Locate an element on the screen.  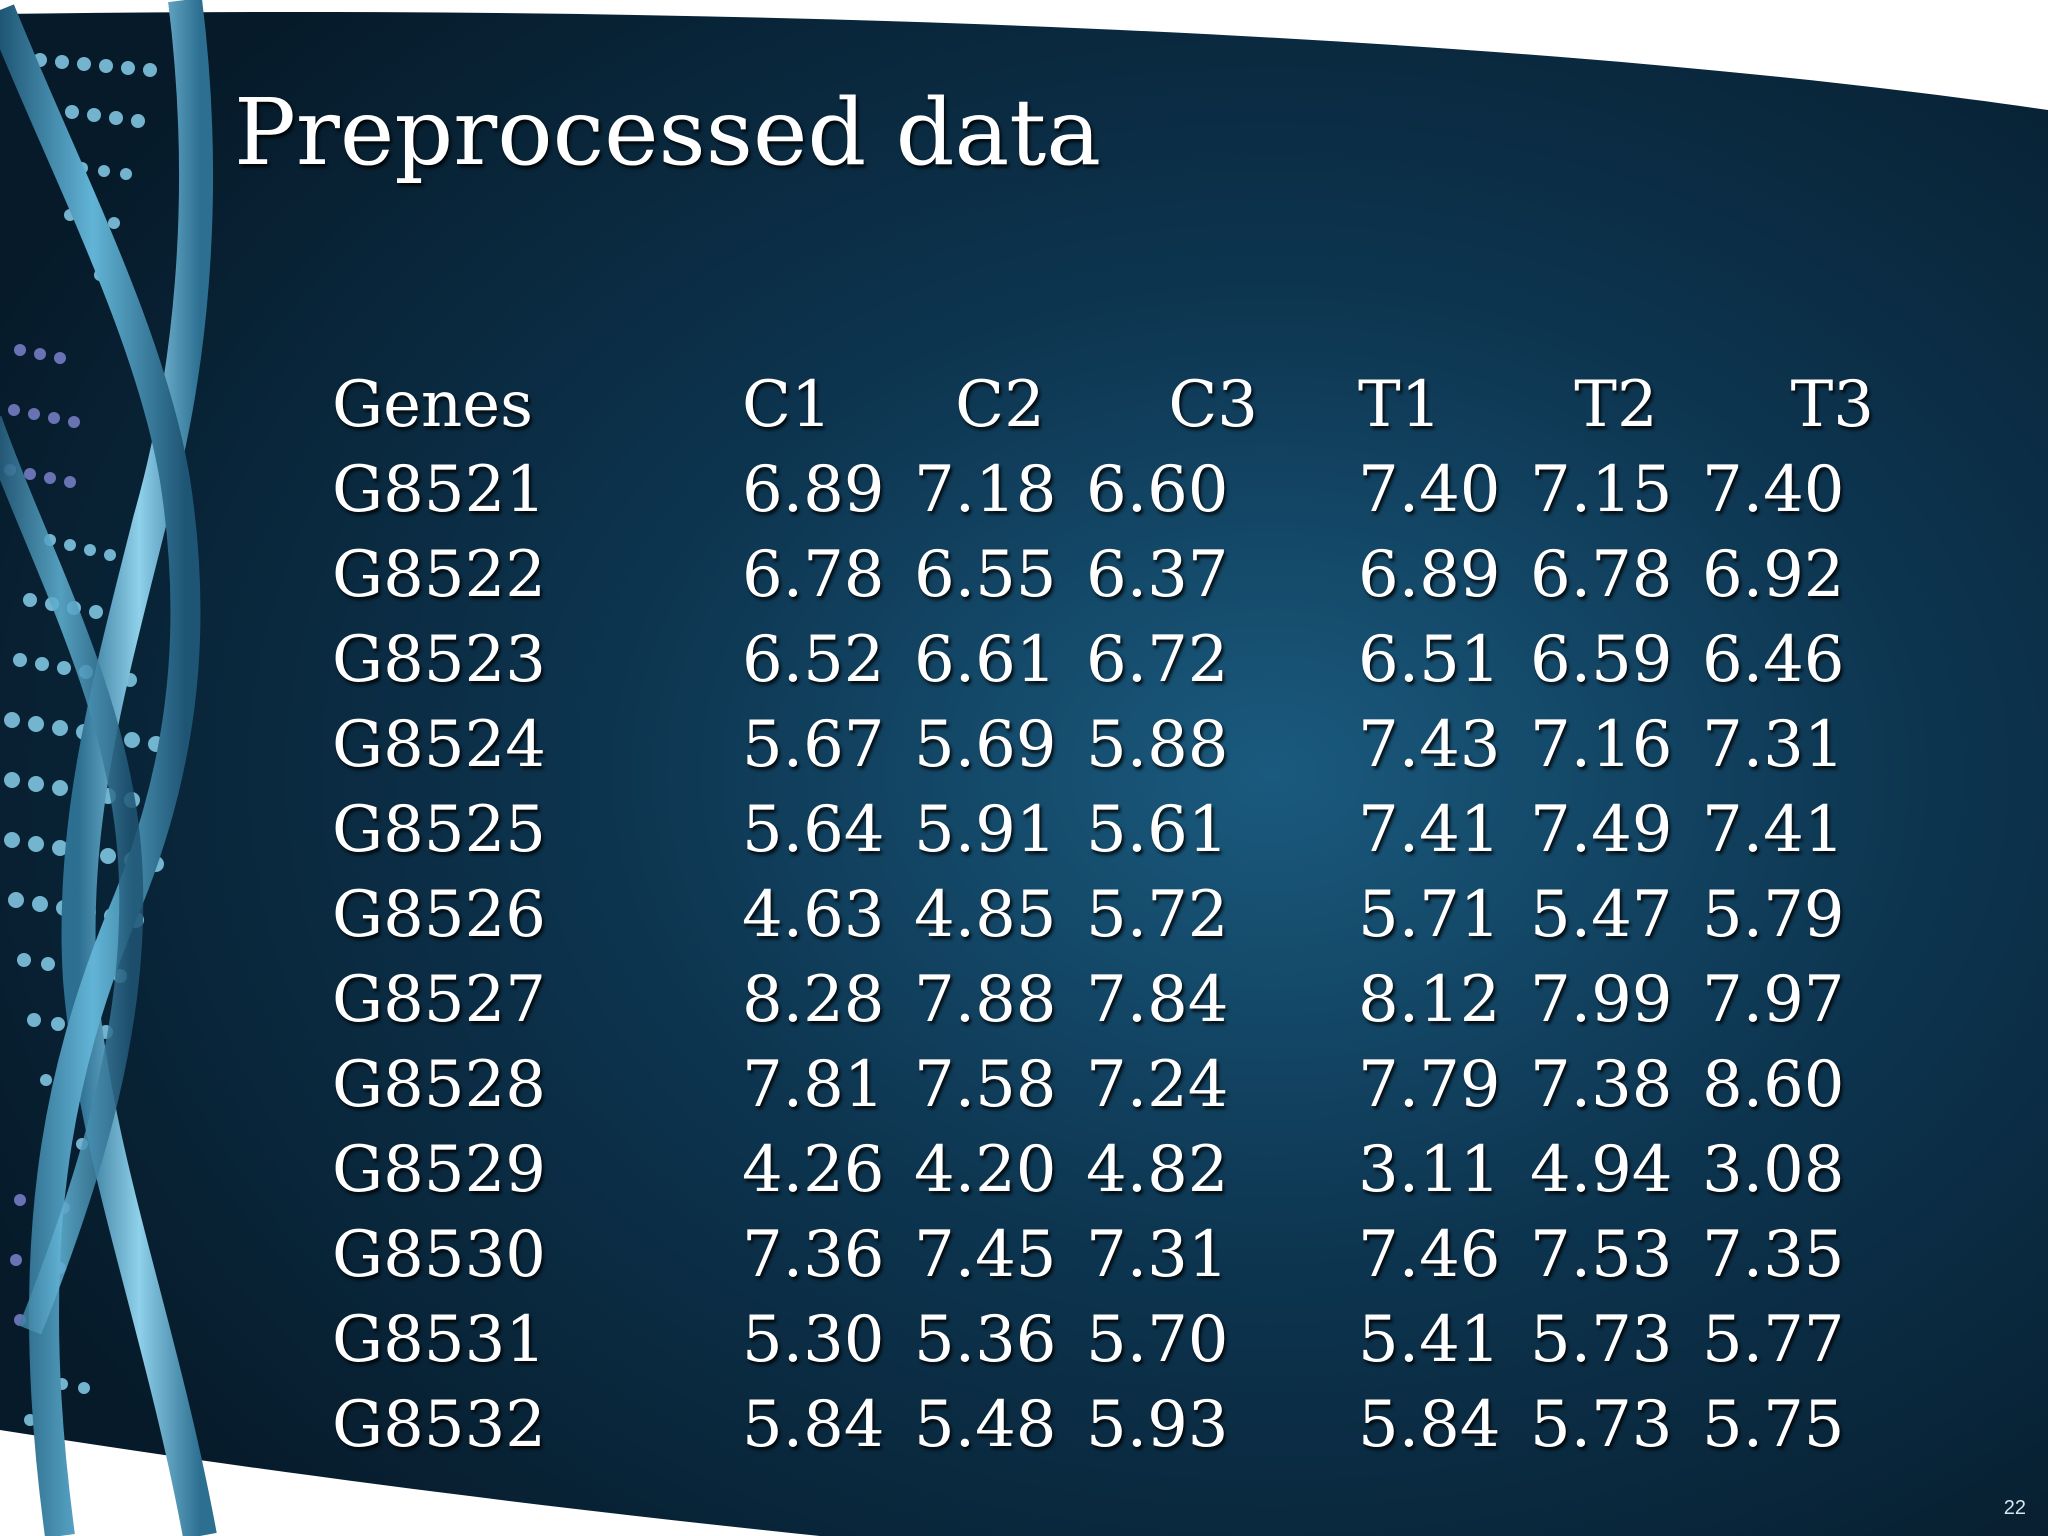
t3-value: 6.92 is located at coordinates (1773, 574).